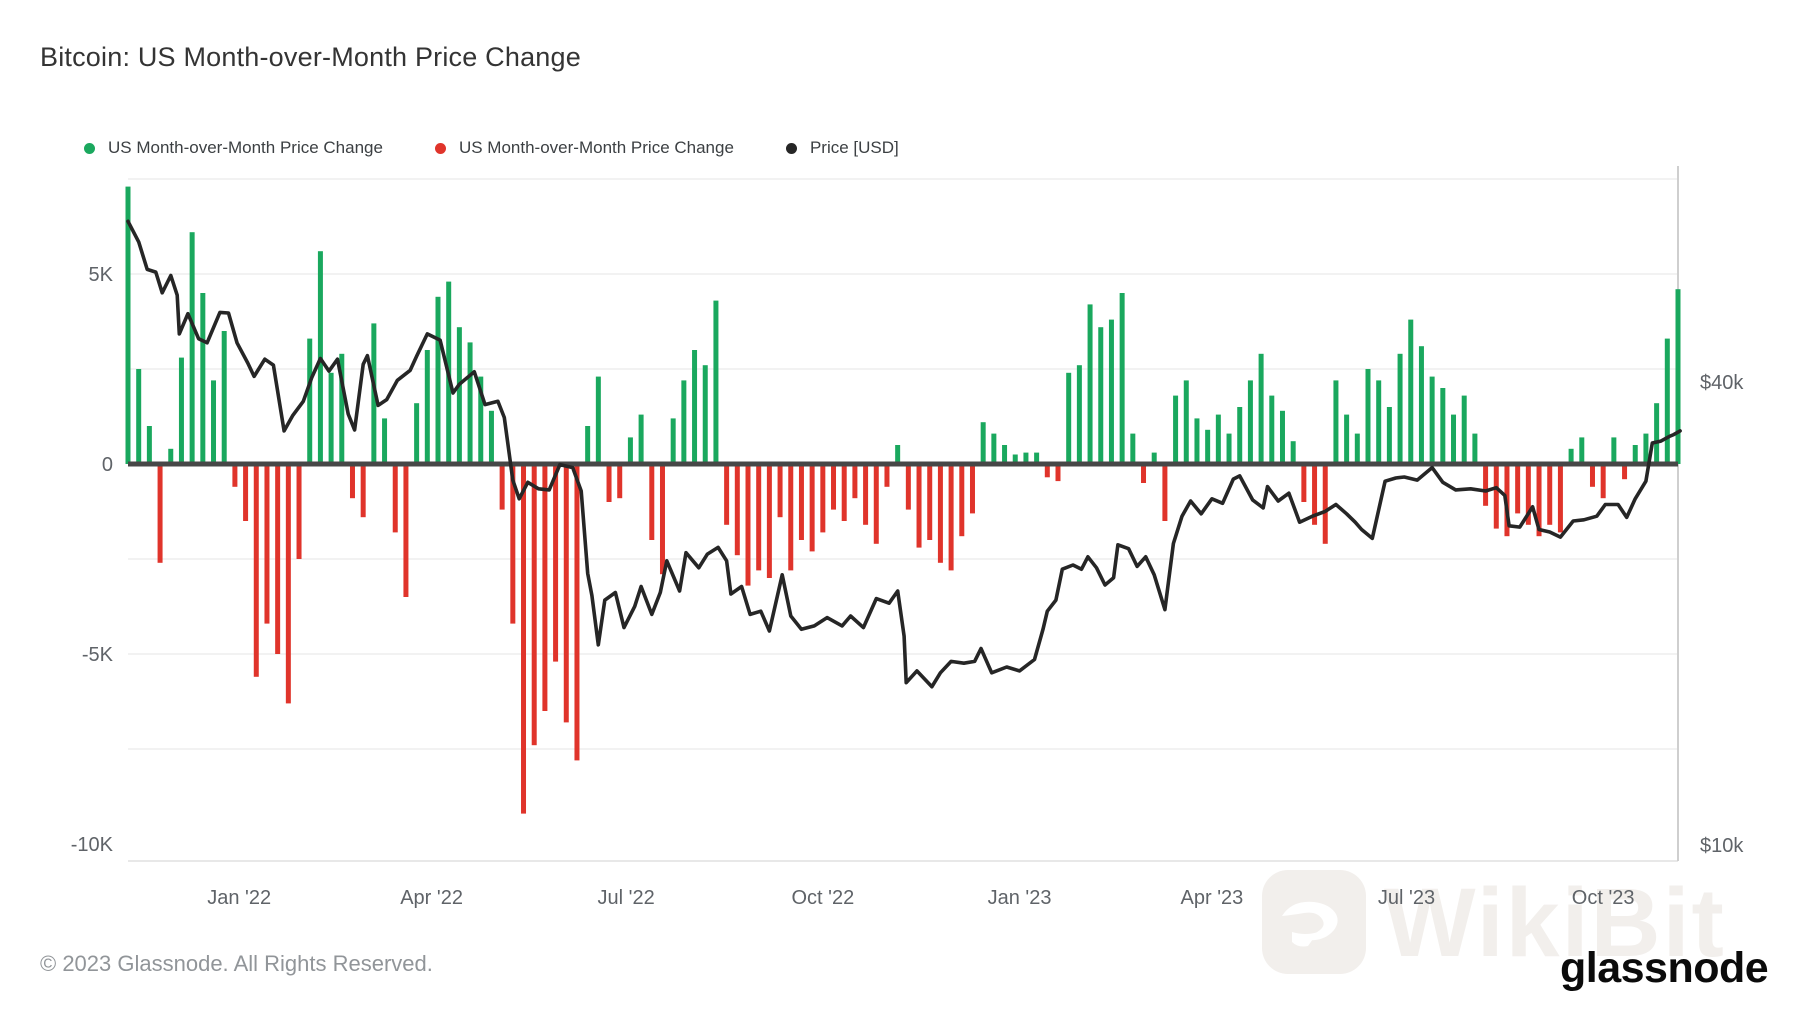 This screenshot has height=1013, width=1800. I want to click on wikibit-logo-icon, so click(1314, 922).